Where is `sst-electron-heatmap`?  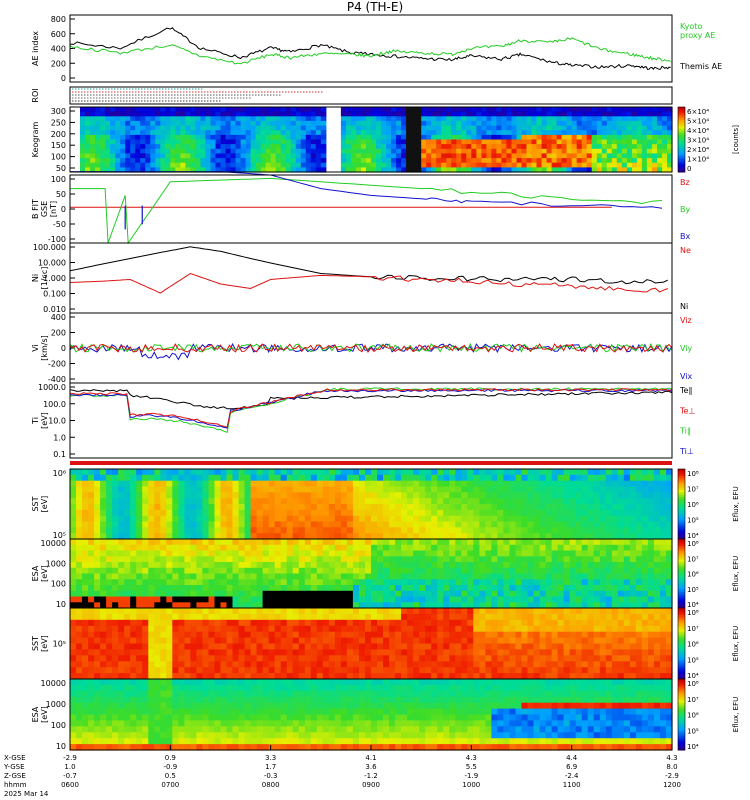 sst-electron-heatmap is located at coordinates (371, 644).